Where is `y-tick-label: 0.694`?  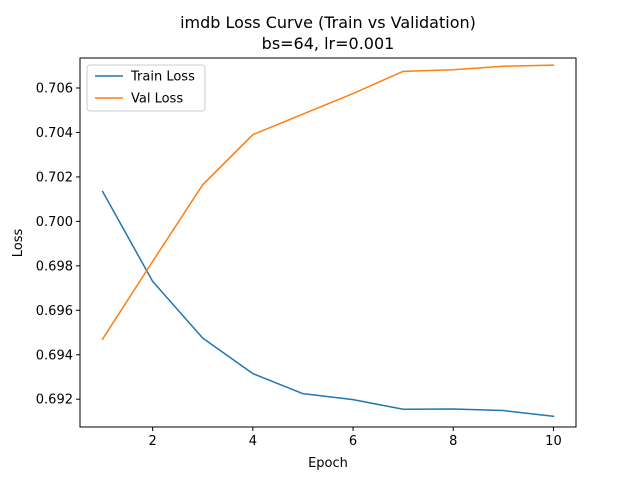 y-tick-label: 0.694 is located at coordinates (54, 355).